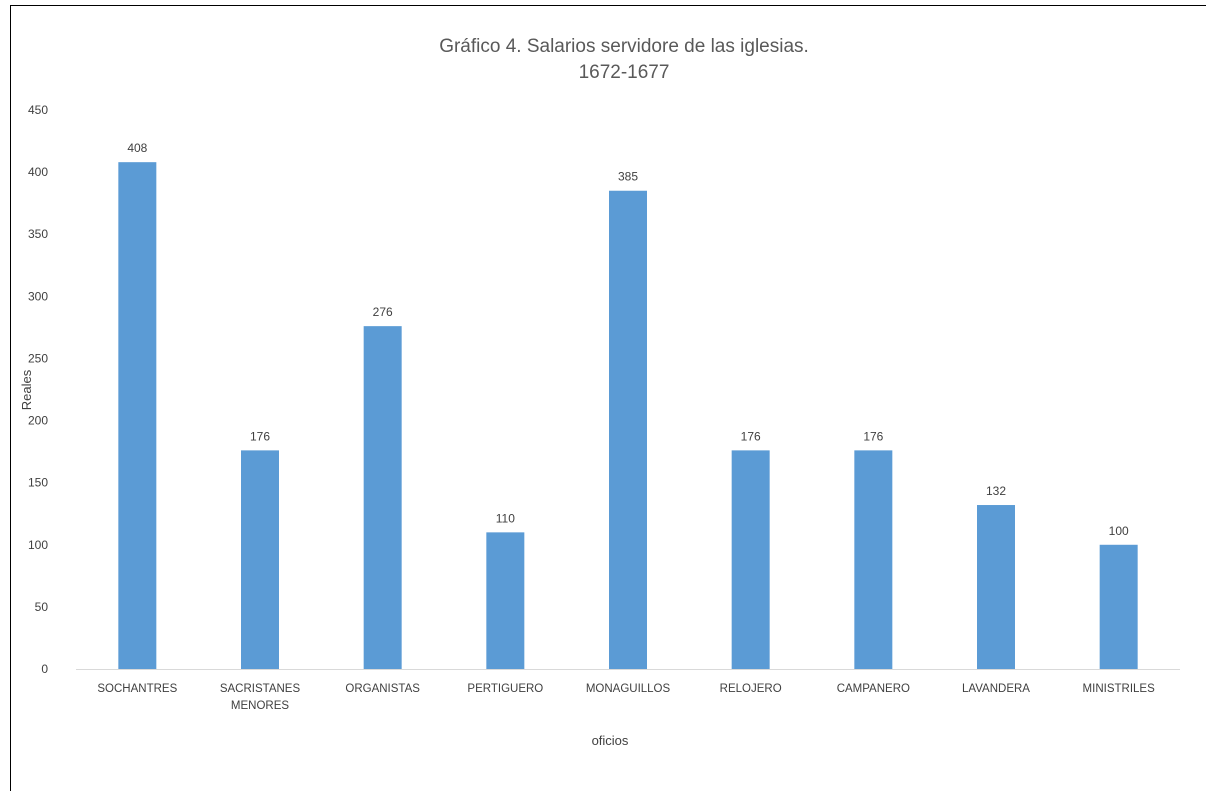 This screenshot has height=794, width=1208. What do you see at coordinates (628, 689) in the screenshot?
I see `category-label: MONAGUILLOS` at bounding box center [628, 689].